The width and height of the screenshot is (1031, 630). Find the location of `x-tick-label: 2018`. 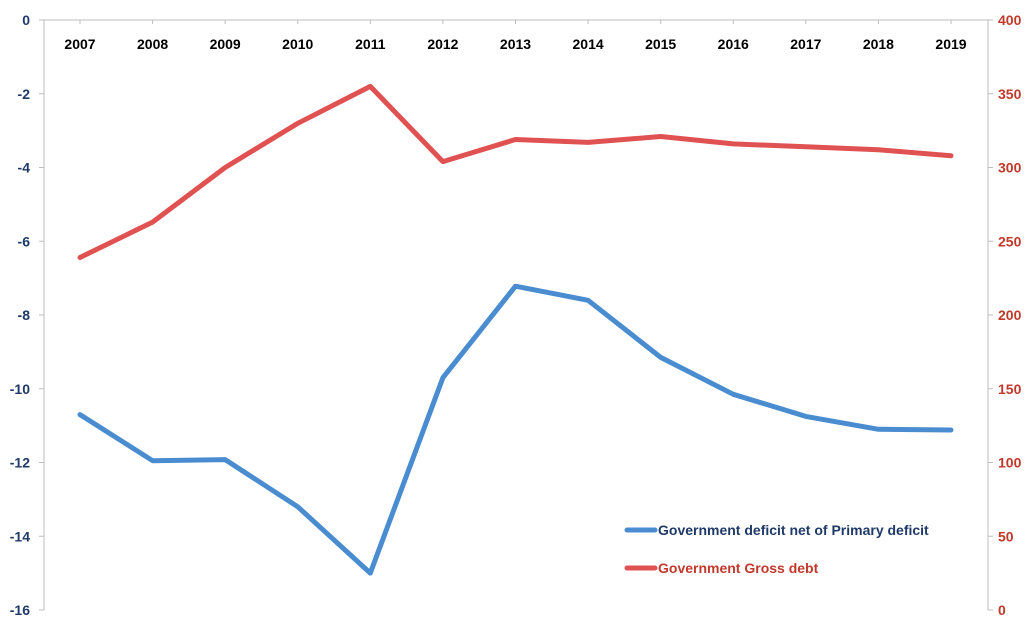

x-tick-label: 2018 is located at coordinates (878, 44).